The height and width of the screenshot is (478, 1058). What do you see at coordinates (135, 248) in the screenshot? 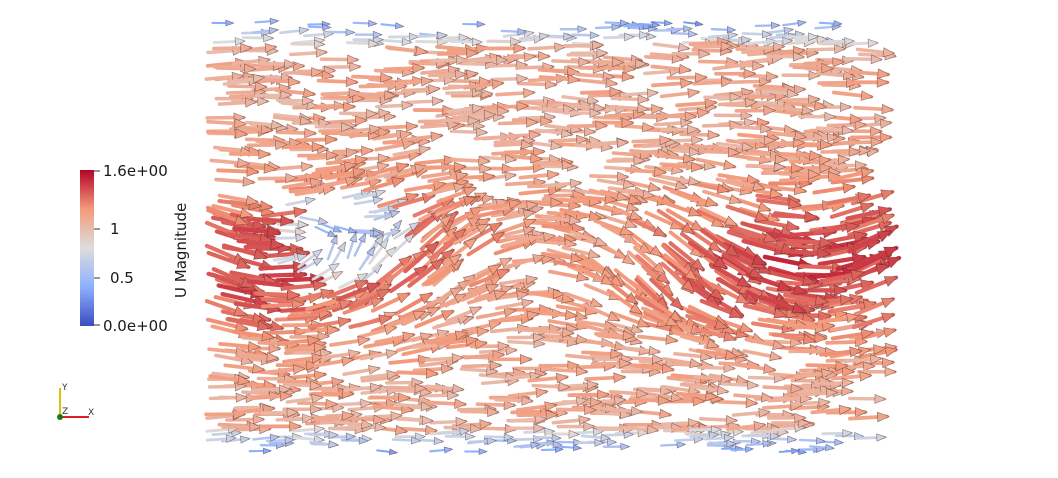
I see `scalar-bar: 1.6e+00 1 0.5 0.0e+00 U Magnitude` at bounding box center [135, 248].